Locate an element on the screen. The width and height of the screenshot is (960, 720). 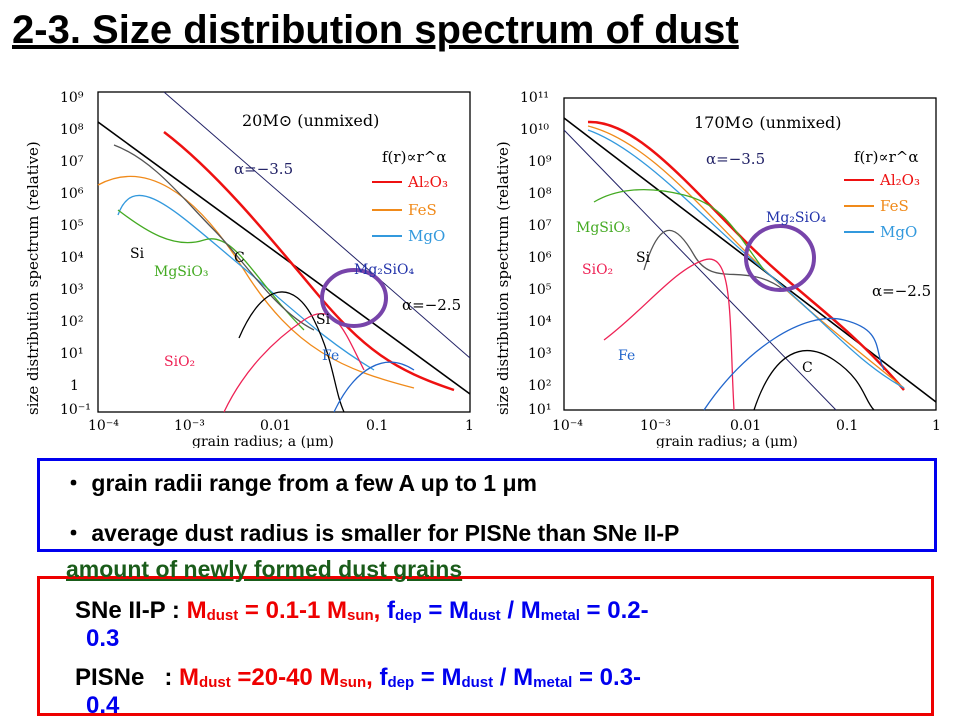
pisne-mdust: Mdust =20-40 Msun, is located at coordinates (276, 677).